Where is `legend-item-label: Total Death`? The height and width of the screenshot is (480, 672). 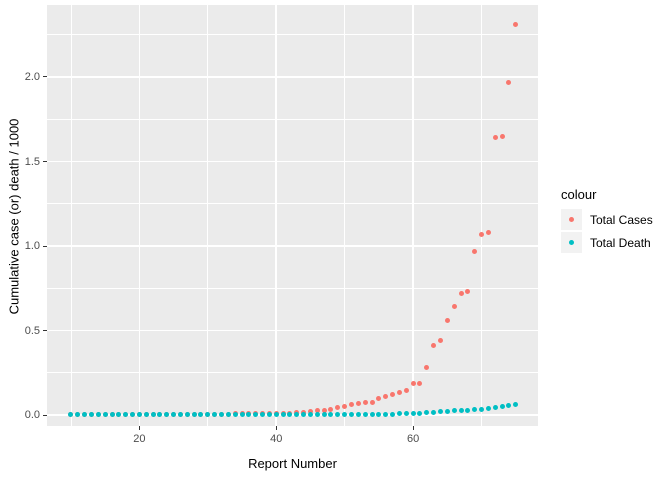
legend-item-label: Total Death is located at coordinates (620, 242).